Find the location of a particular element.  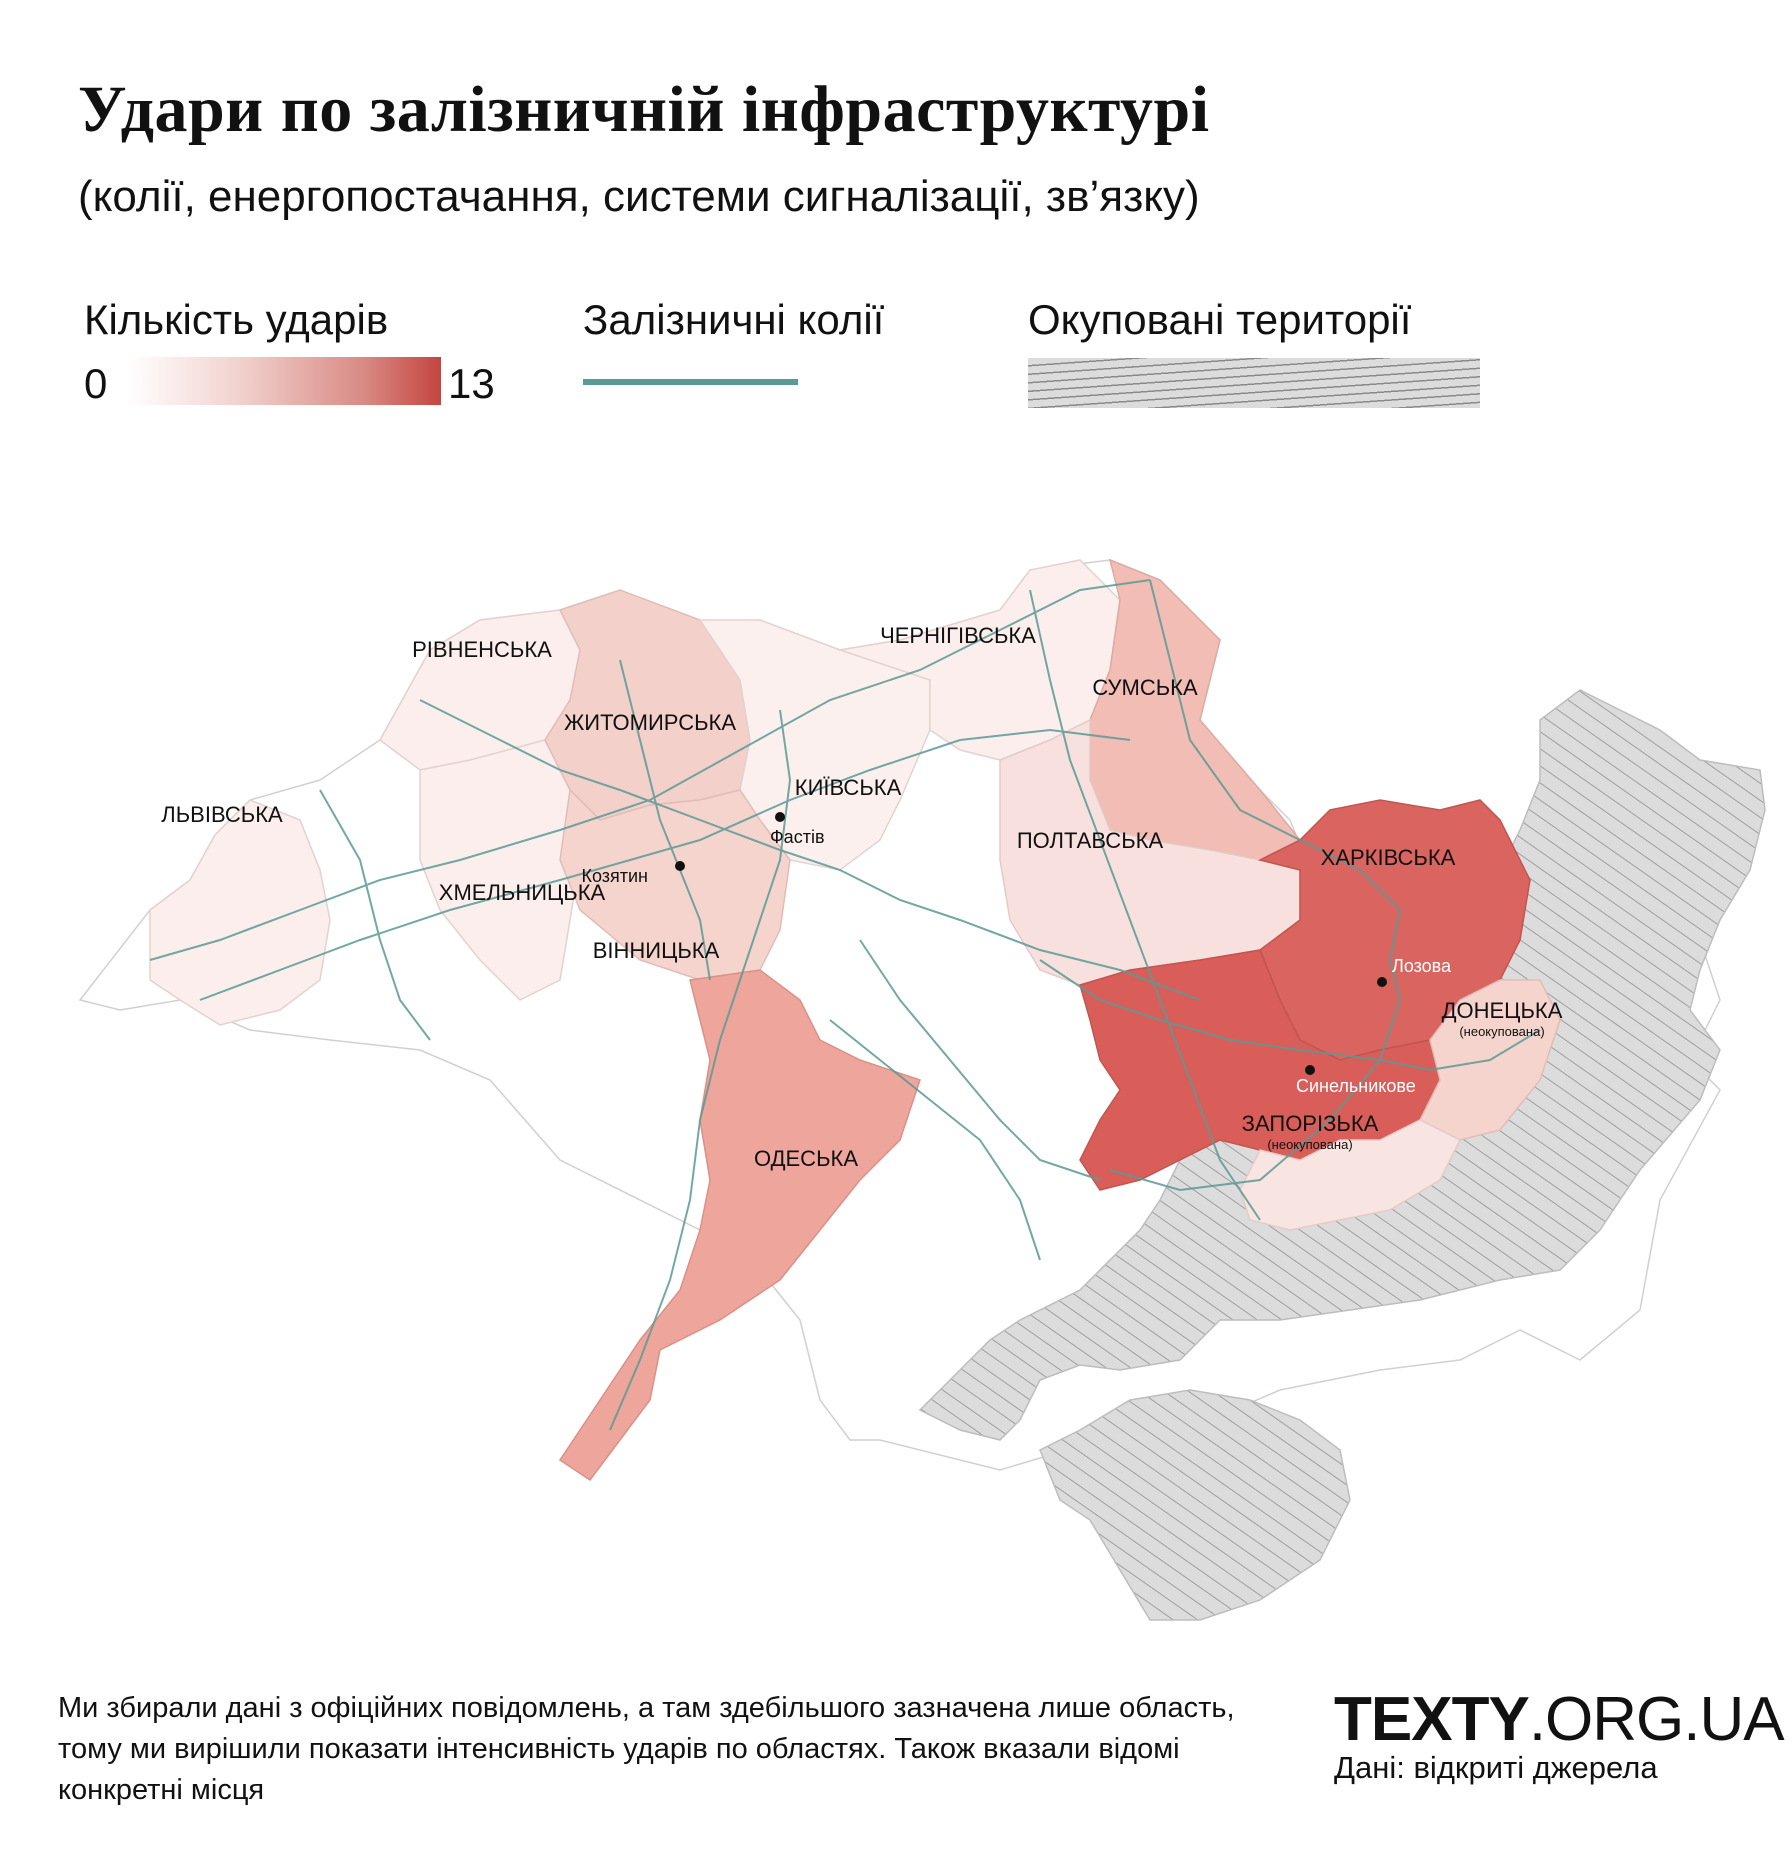

region-sublabel-donetsk: (неокупована) is located at coordinates (1501, 1031).